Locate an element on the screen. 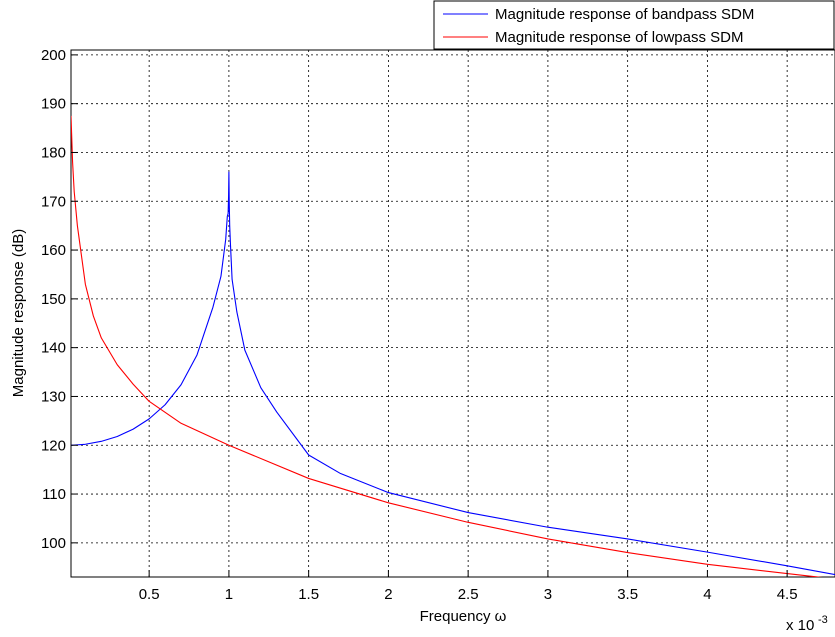  x-tick-label: 2.5 is located at coordinates (468, 594).